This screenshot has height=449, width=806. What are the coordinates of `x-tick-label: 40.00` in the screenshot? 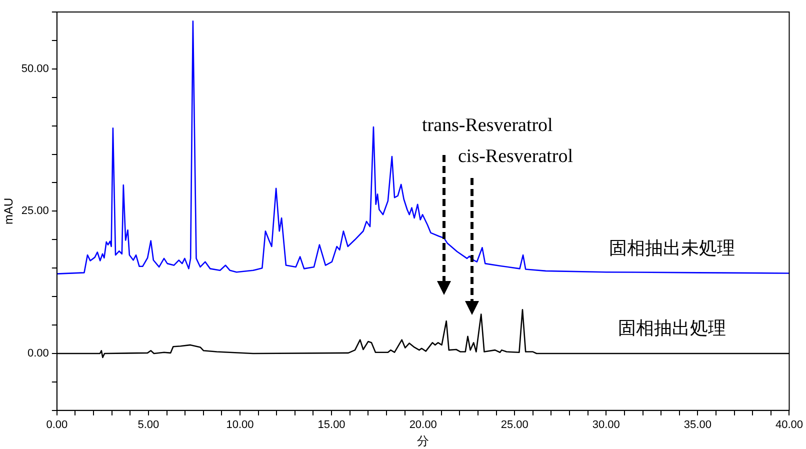 It's located at (789, 425).